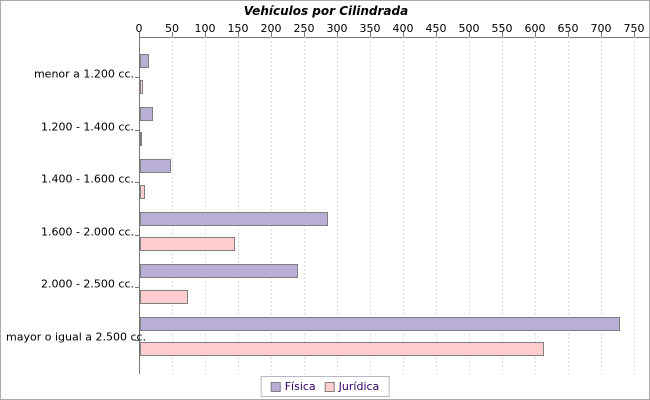 The image size is (650, 400). Describe the element at coordinates (87, 284) in the screenshot. I see `category-label: 2.000 - 2.500 cc.` at that location.